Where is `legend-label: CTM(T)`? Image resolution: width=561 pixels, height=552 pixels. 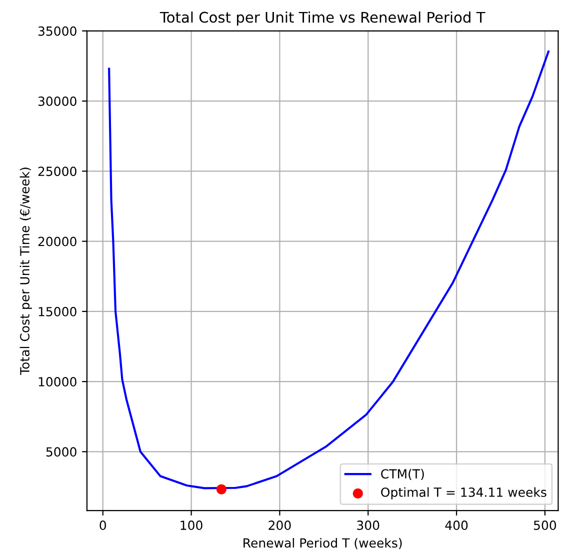 legend-label: CTM(T) is located at coordinates (402, 474).